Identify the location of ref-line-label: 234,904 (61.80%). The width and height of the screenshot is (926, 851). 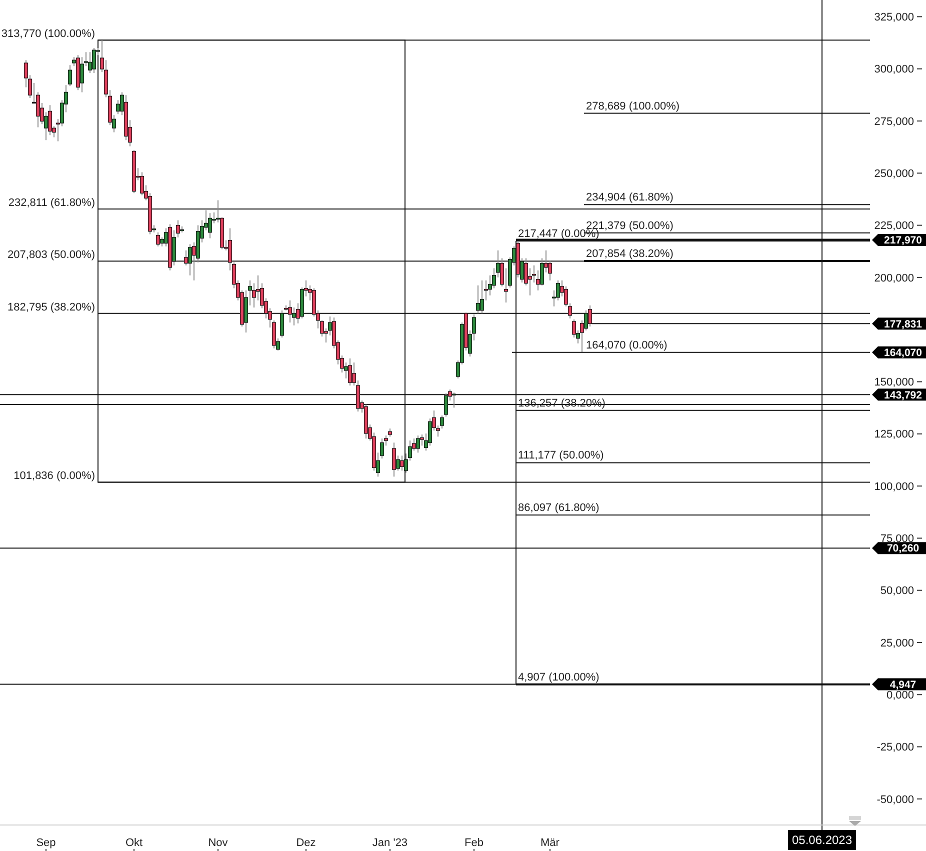
(630, 198).